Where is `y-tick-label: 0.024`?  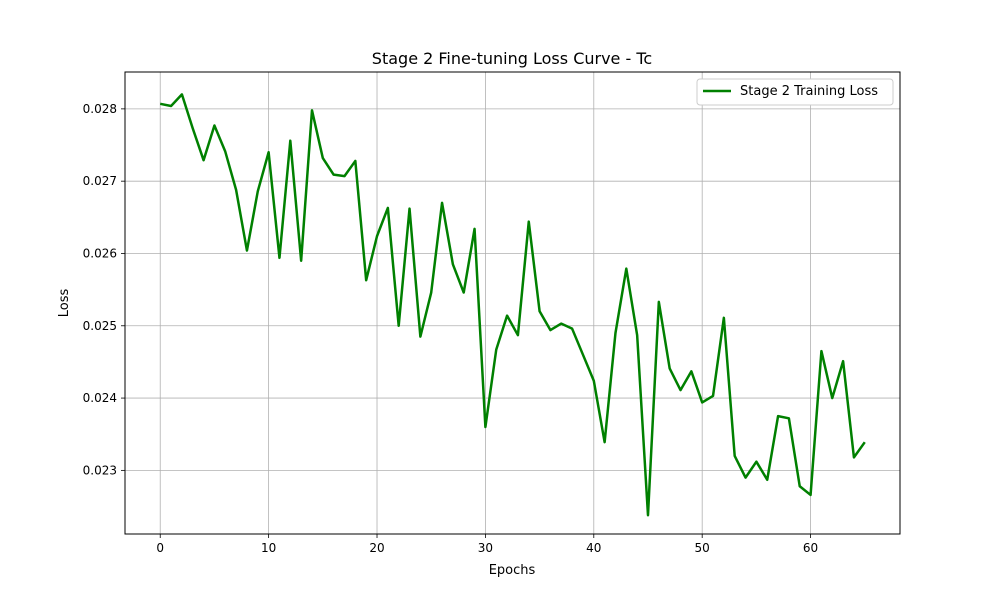
y-tick-label: 0.024 is located at coordinates (100, 398).